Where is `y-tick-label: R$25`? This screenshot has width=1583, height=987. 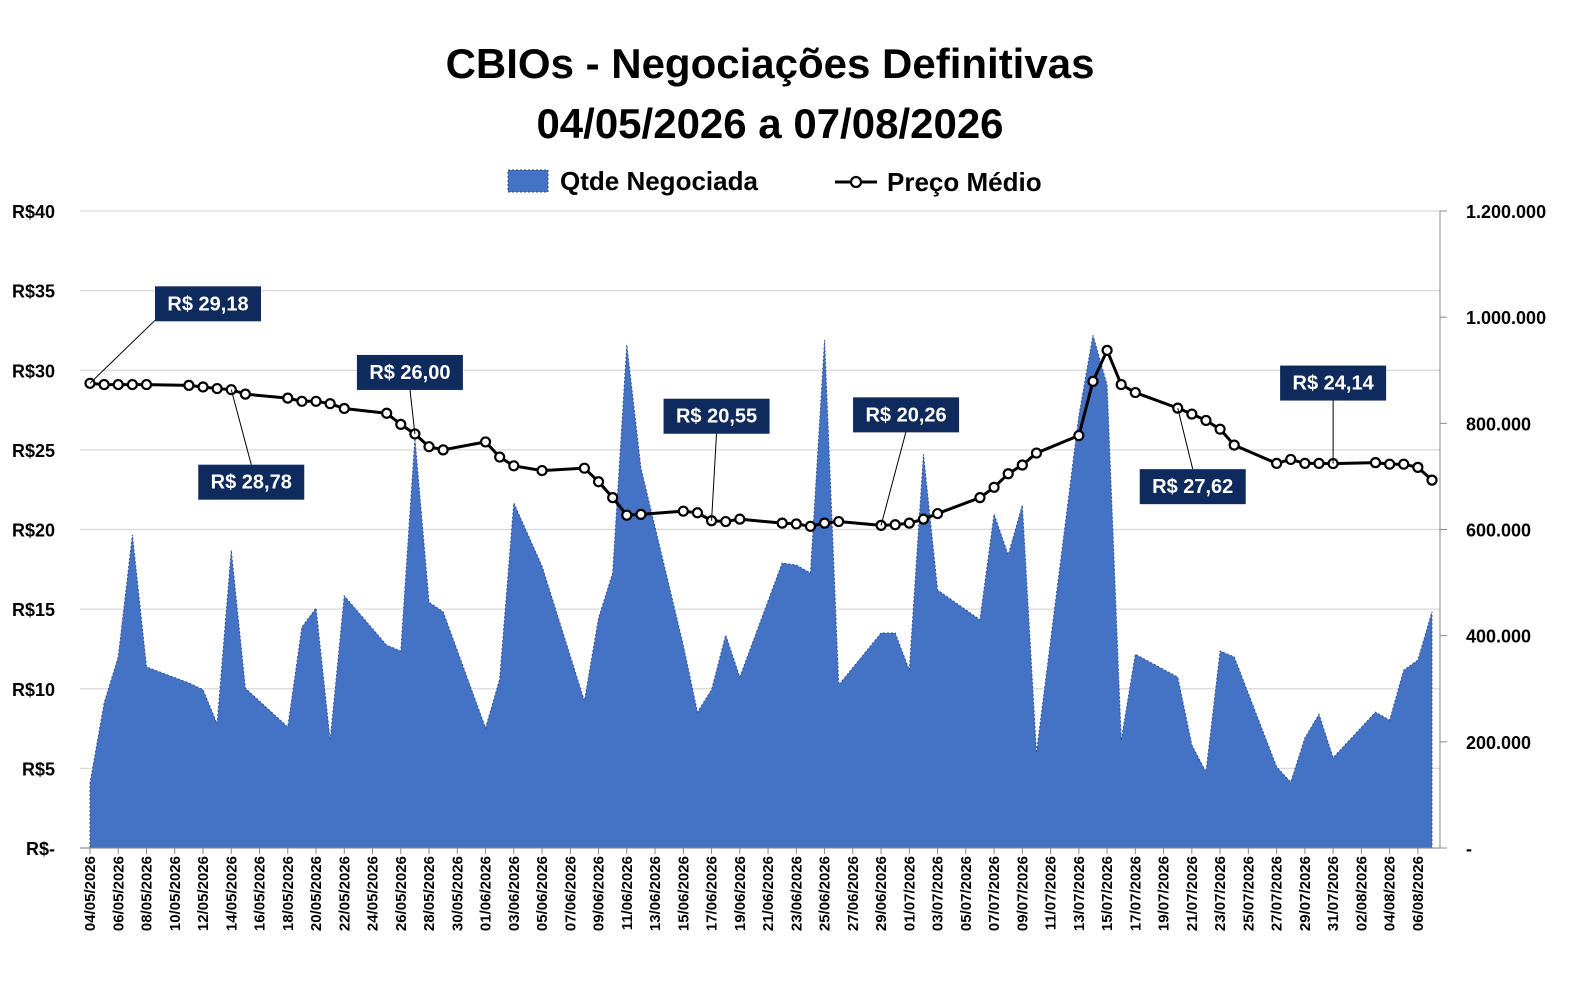
y-tick-label: R$25 is located at coordinates (33, 451).